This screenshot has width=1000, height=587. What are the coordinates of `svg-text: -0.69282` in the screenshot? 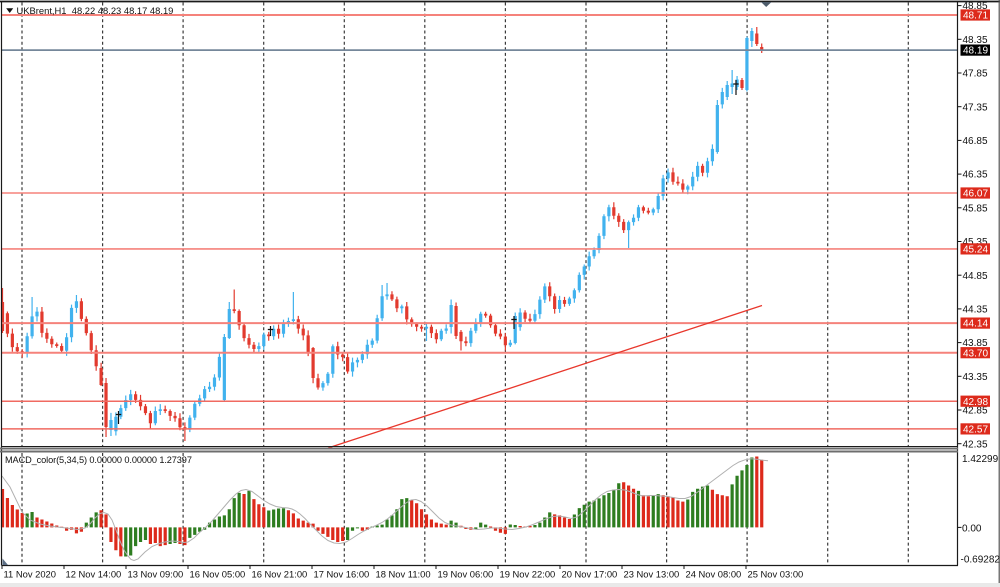 It's located at (980, 559).